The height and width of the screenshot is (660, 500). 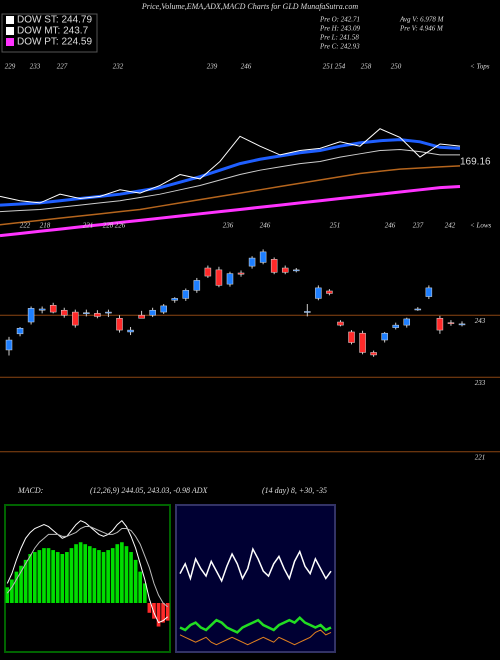 What do you see at coordinates (62, 67) in the screenshot?
I see `top-label: 227` at bounding box center [62, 67].